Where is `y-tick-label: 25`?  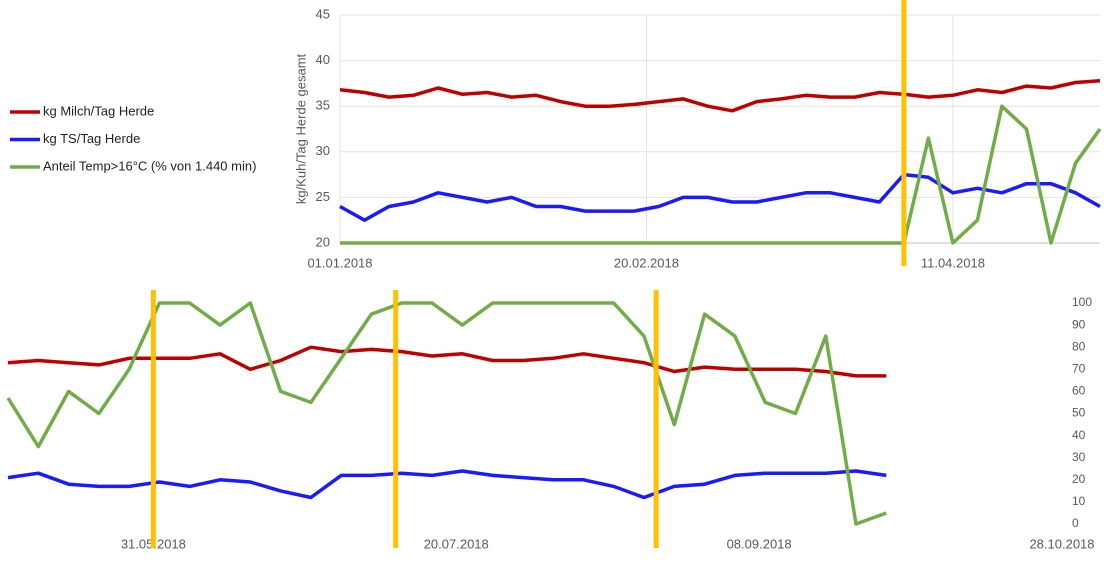 y-tick-label: 25 is located at coordinates (323, 196).